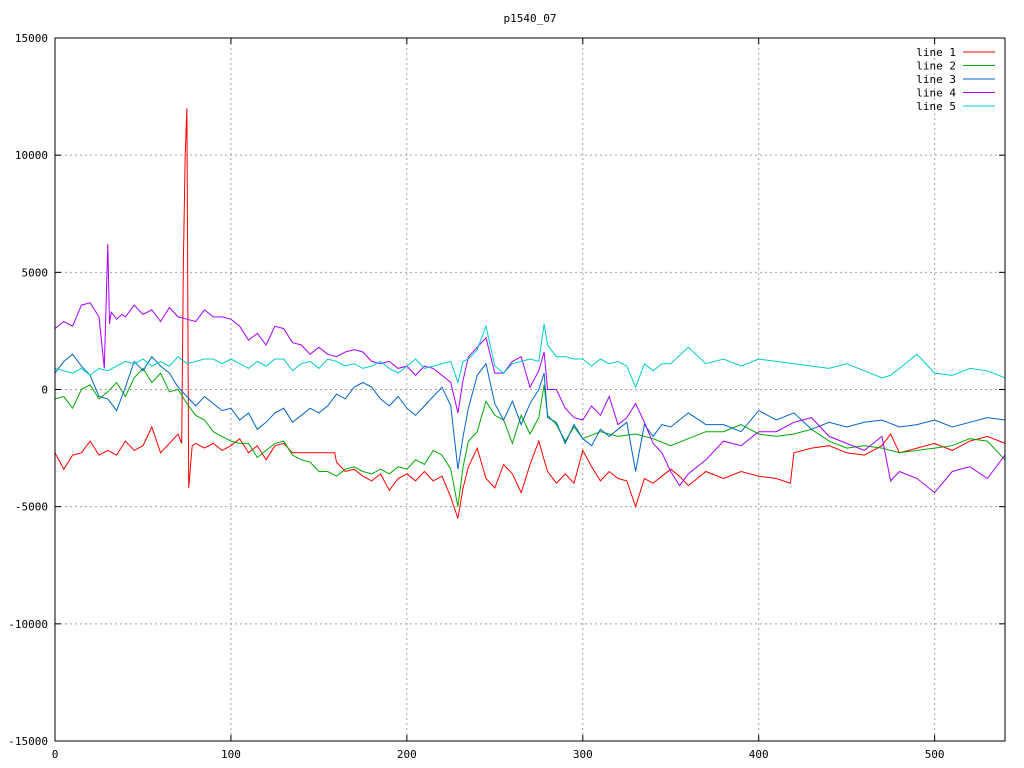 This screenshot has width=1024, height=768. Describe the element at coordinates (28, 741) in the screenshot. I see `y-tick-label: -15000` at that location.